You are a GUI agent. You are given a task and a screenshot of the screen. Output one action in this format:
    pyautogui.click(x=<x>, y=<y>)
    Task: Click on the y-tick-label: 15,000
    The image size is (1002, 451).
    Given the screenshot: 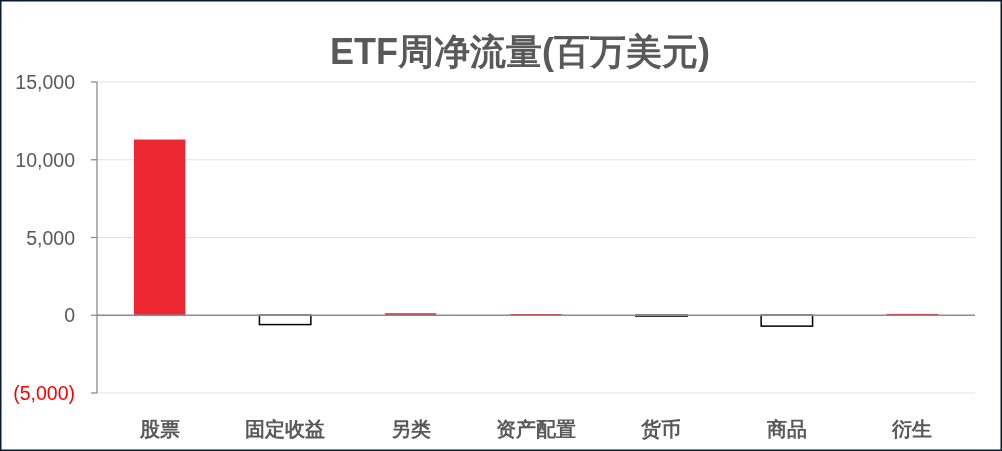 What is the action you would take?
    pyautogui.click(x=45, y=82)
    